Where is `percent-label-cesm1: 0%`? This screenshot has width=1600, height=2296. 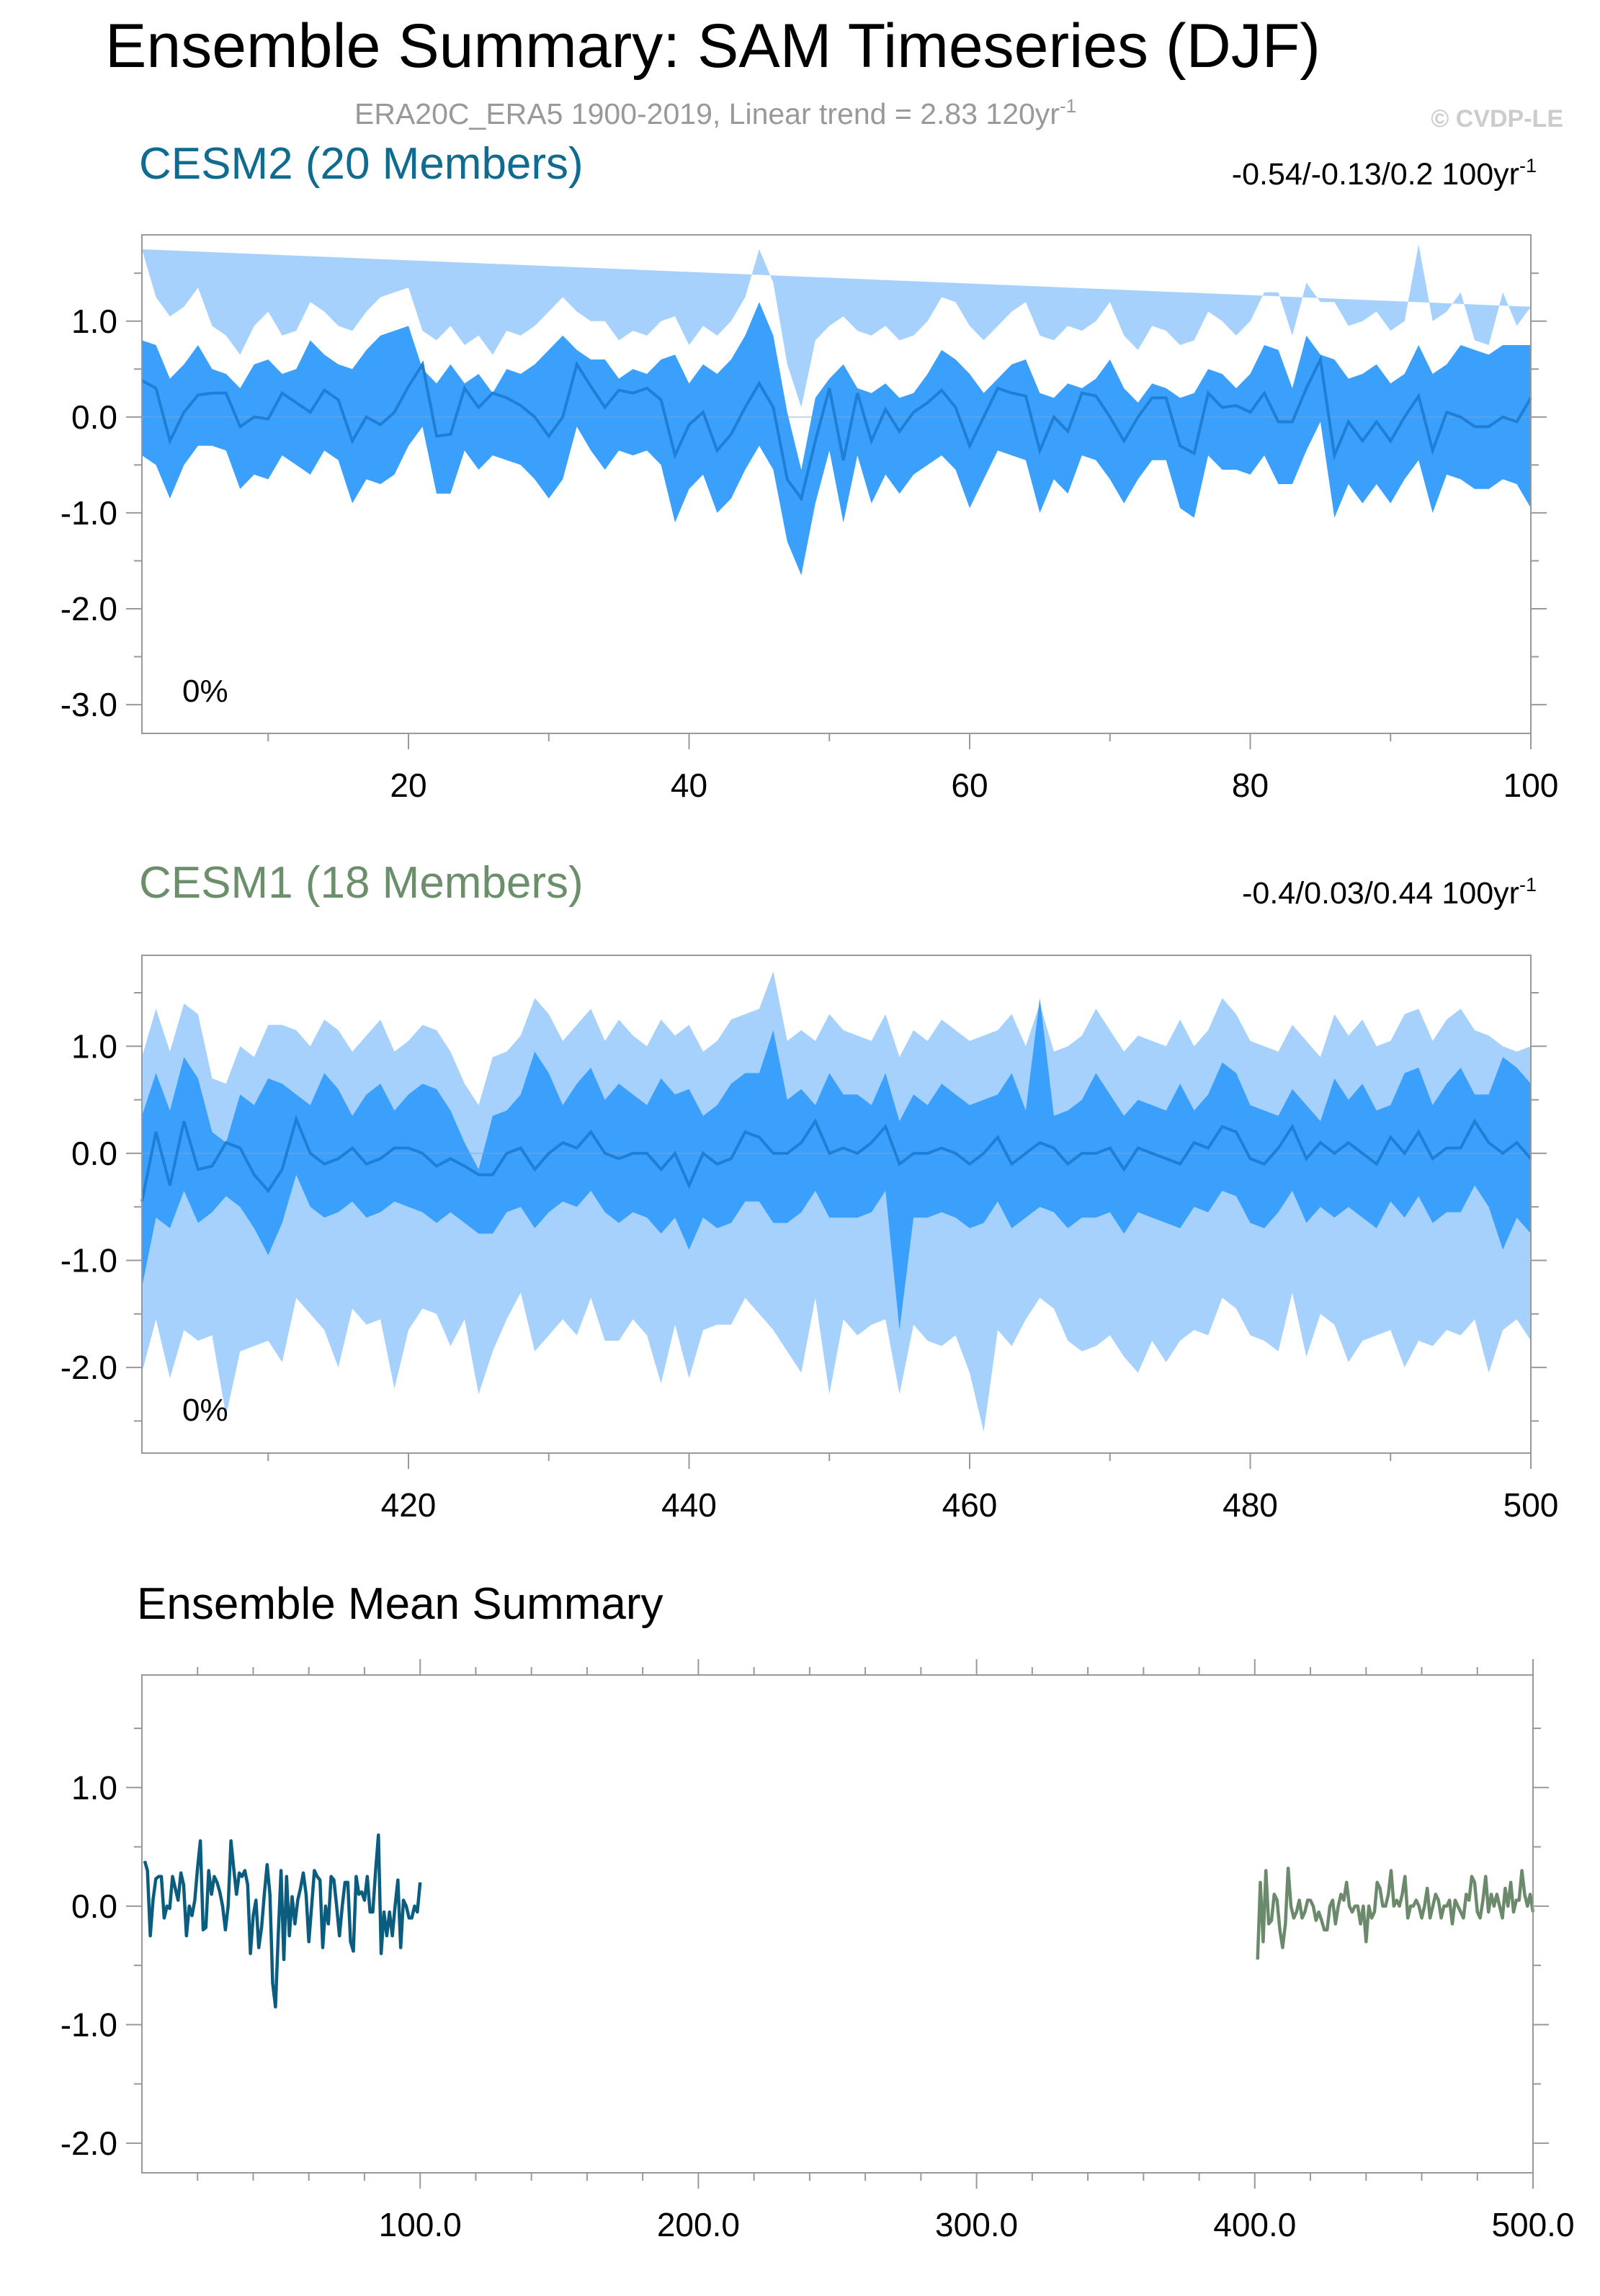 percent-label-cesm1: 0% is located at coordinates (205, 1410).